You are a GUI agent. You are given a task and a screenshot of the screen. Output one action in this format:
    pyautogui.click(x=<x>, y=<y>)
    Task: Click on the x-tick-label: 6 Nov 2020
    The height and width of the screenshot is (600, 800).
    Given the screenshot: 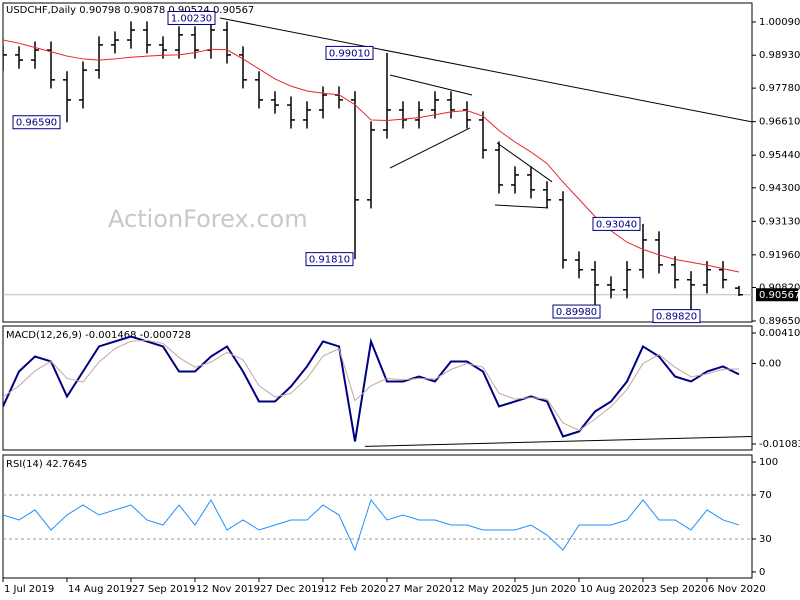 What is the action you would take?
    pyautogui.click(x=737, y=589)
    